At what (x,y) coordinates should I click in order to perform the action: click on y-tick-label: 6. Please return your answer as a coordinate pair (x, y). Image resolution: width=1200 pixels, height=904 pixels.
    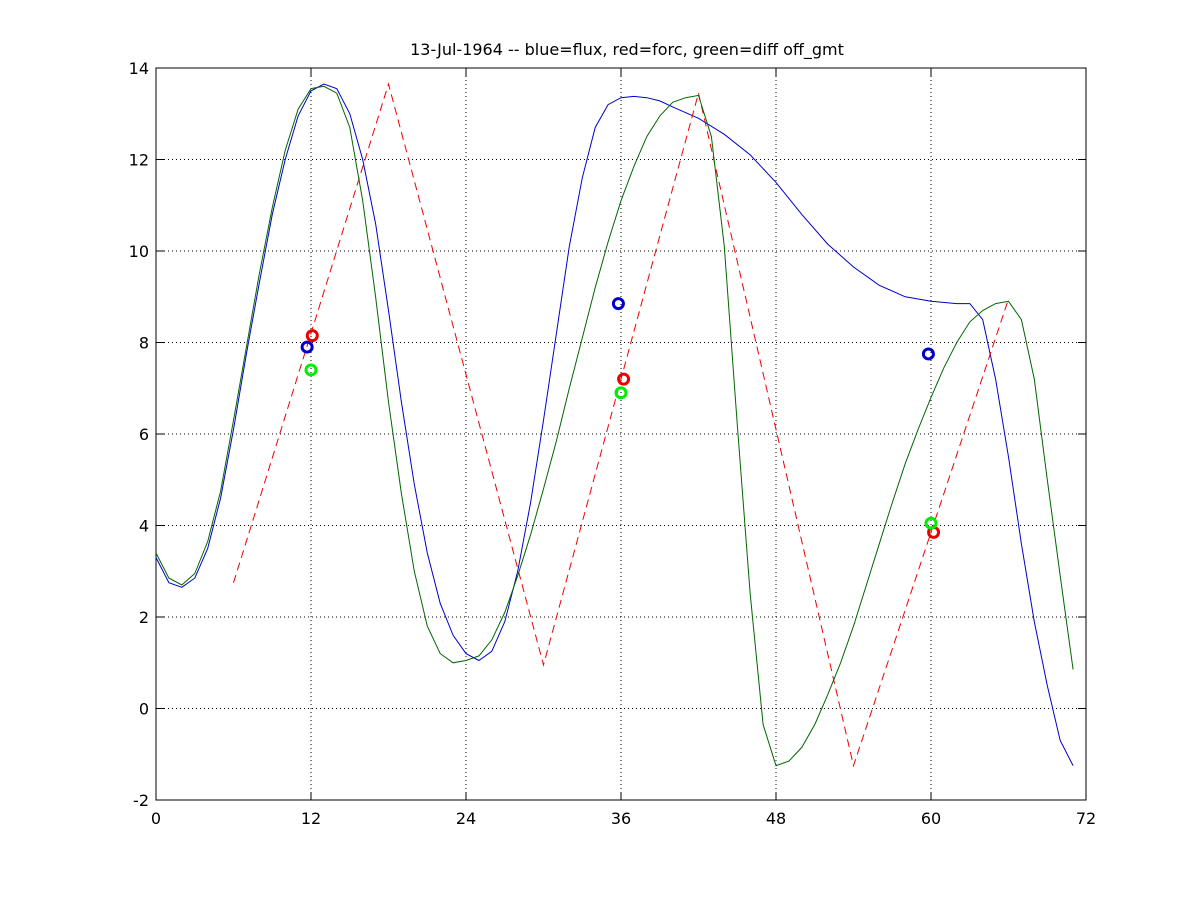
    Looking at the image, I should click on (144, 434).